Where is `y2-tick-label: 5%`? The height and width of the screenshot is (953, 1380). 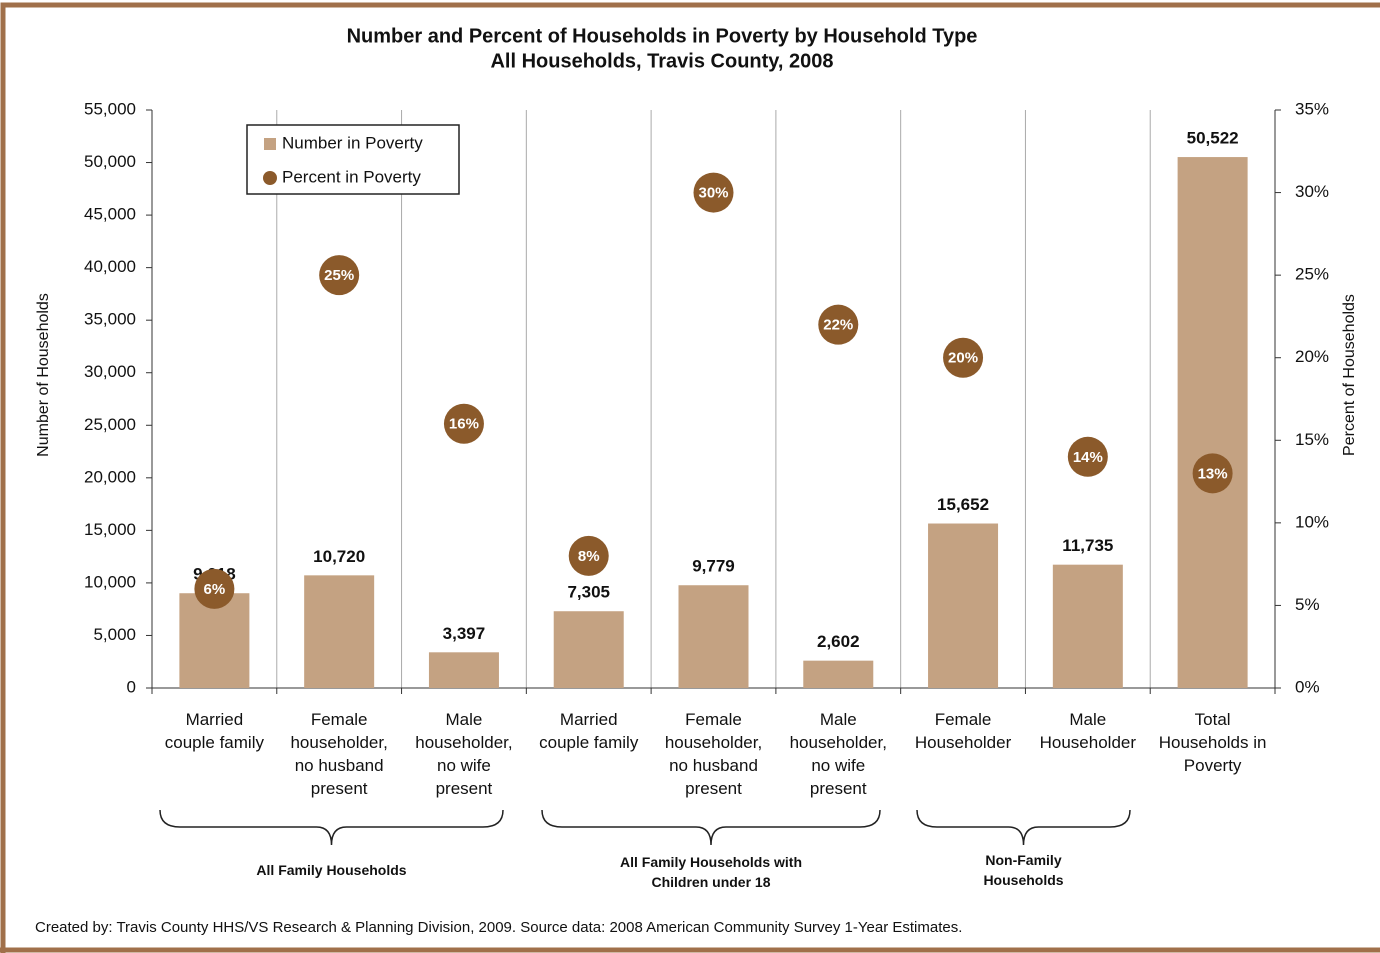
y2-tick-label: 5% is located at coordinates (1307, 604).